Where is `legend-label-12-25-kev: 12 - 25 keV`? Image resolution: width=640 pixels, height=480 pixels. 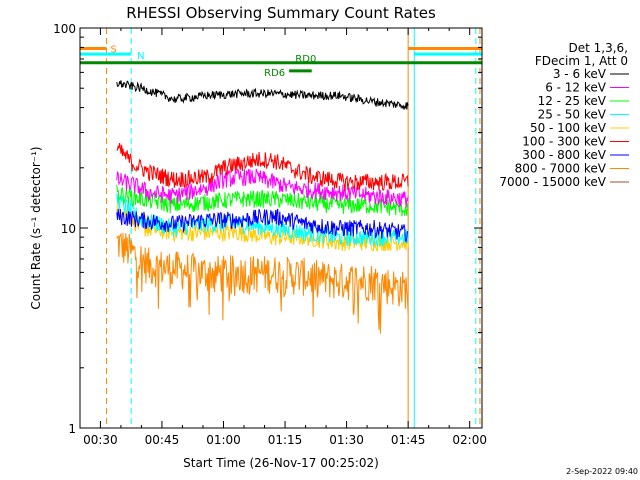 legend-label-12-25-kev: 12 - 25 keV is located at coordinates (572, 101).